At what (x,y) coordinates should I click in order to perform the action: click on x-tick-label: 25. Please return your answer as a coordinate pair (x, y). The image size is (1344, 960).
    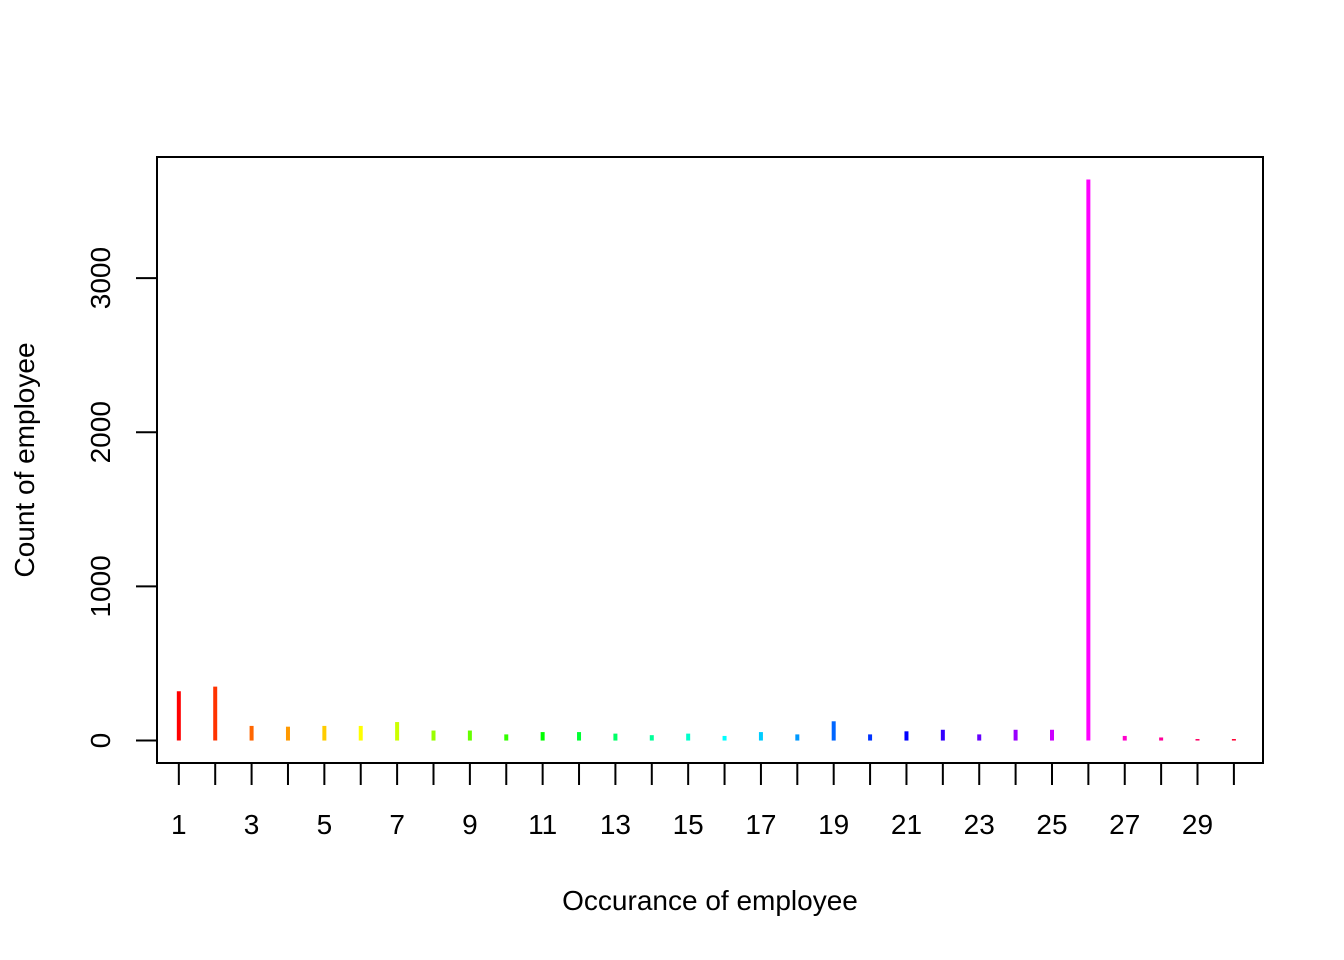
    Looking at the image, I should click on (1051, 824).